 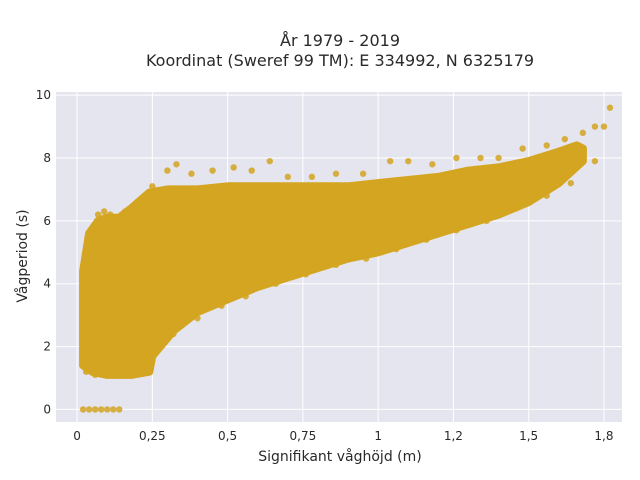 I want to click on y-tick-label: 4, so click(x=47, y=284).